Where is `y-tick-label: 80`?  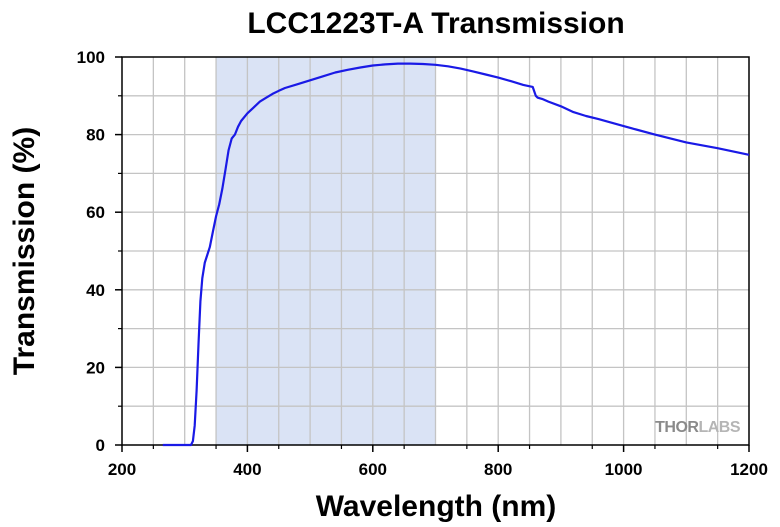 y-tick-label: 80 is located at coordinates (95, 135).